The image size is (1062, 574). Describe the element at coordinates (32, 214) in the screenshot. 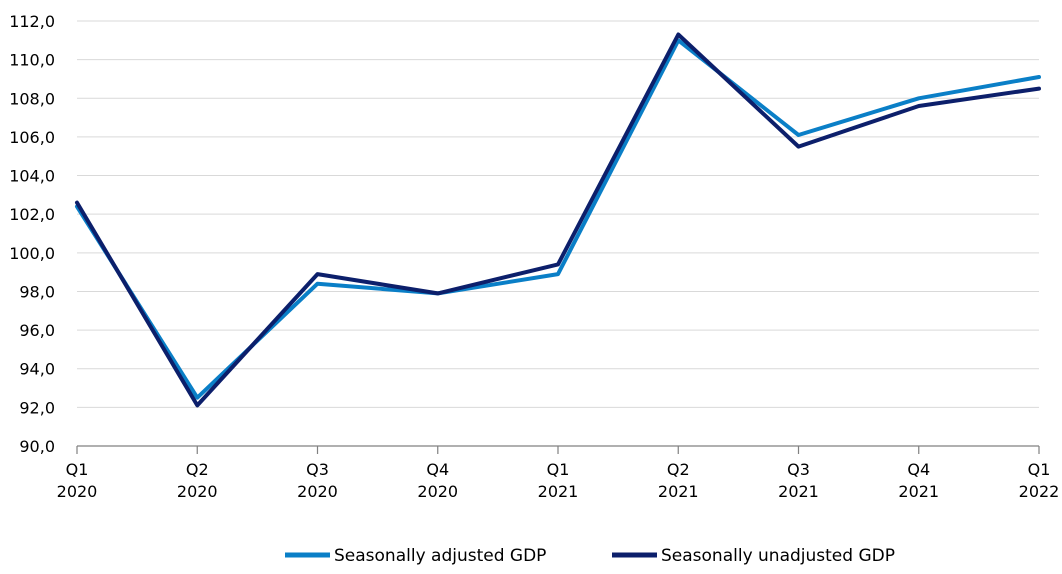

I see `y-tick-label: 102,0` at that location.